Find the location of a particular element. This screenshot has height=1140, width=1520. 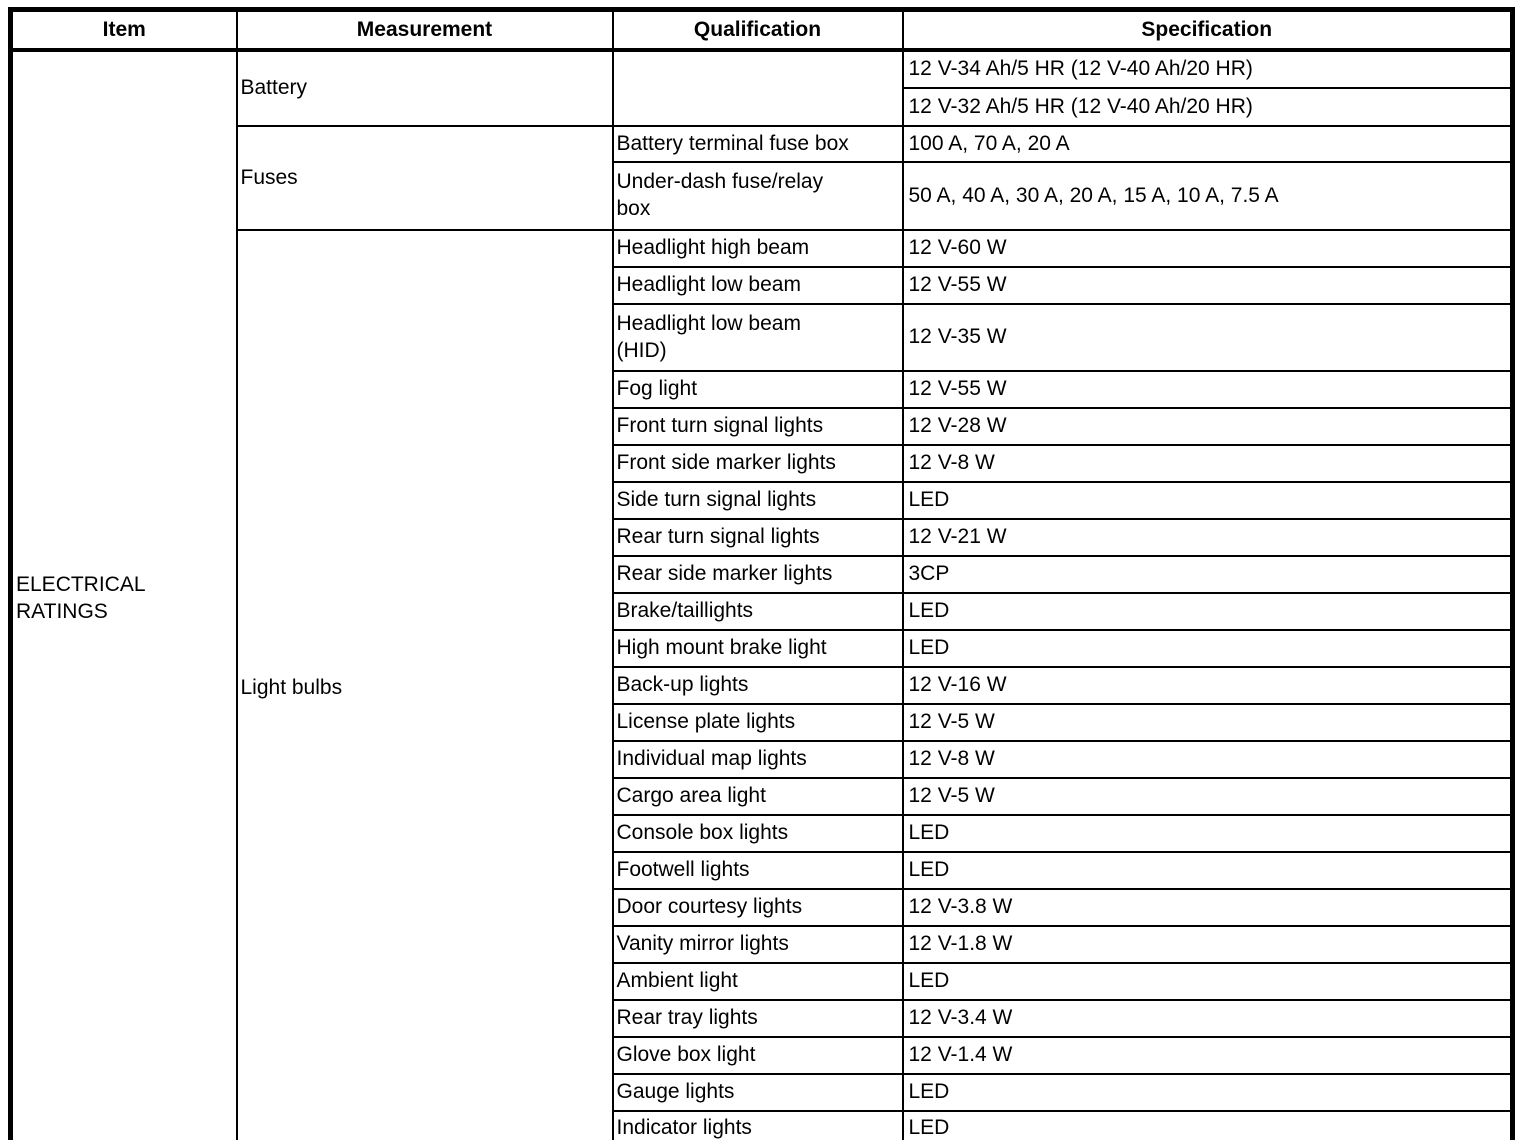

table-row: Console box lights LED is located at coordinates (762, 833).